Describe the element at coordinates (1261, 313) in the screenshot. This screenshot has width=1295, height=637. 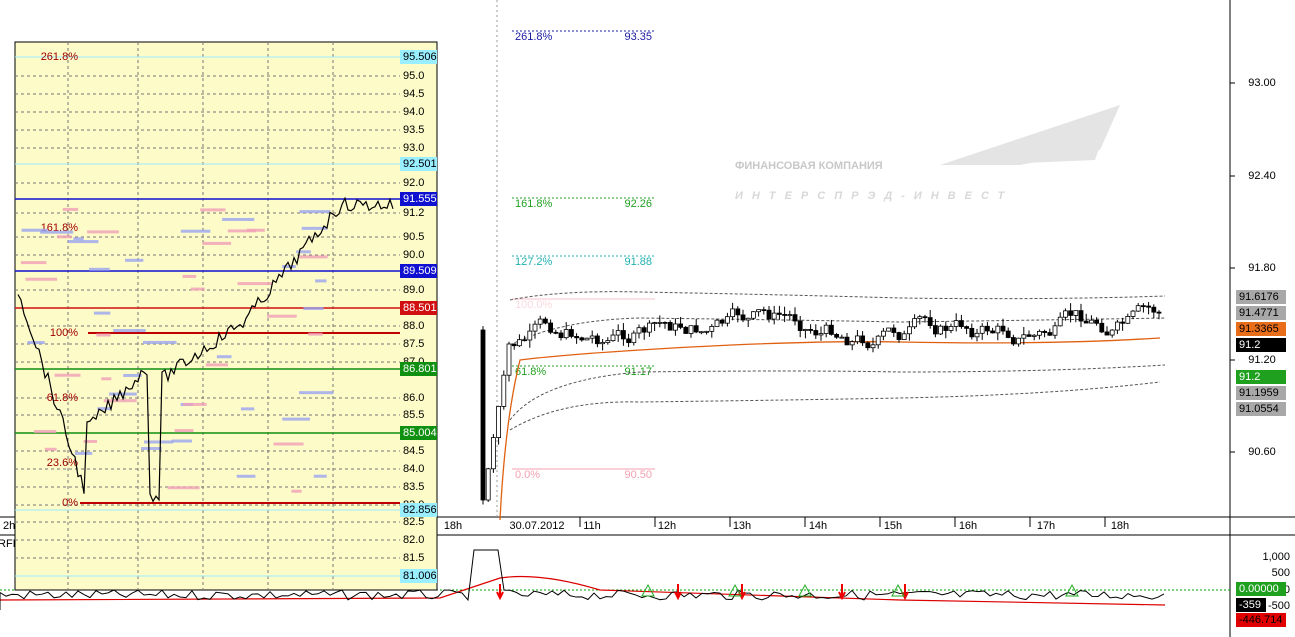
I see `price-tag-box` at that location.